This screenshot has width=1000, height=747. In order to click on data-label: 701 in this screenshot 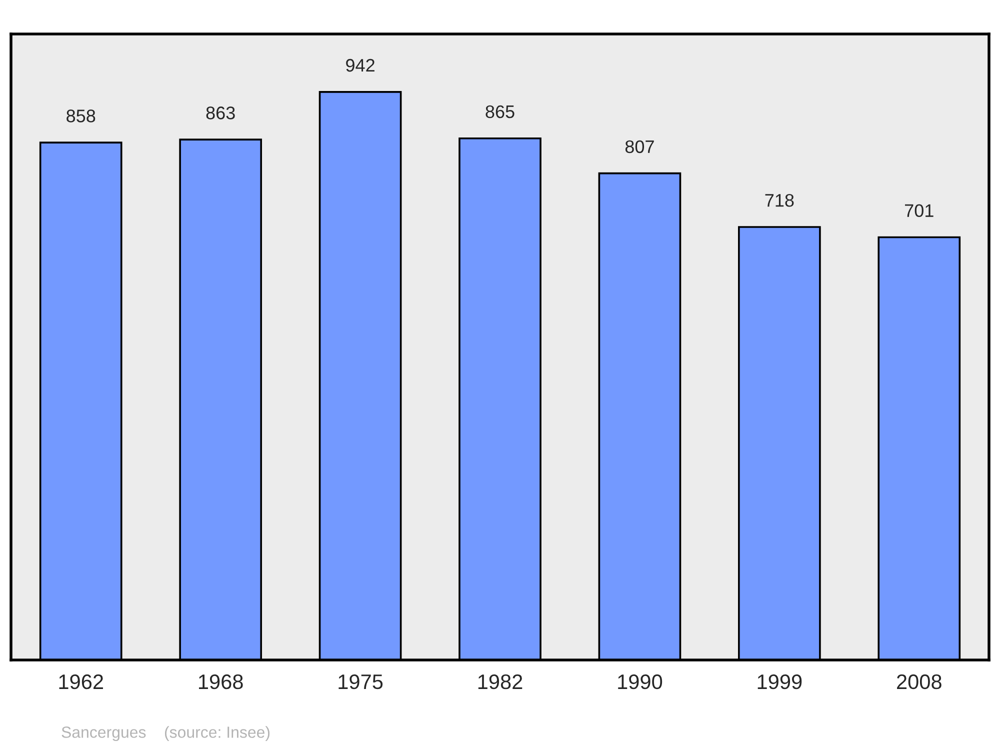, I will do `click(919, 211)`.